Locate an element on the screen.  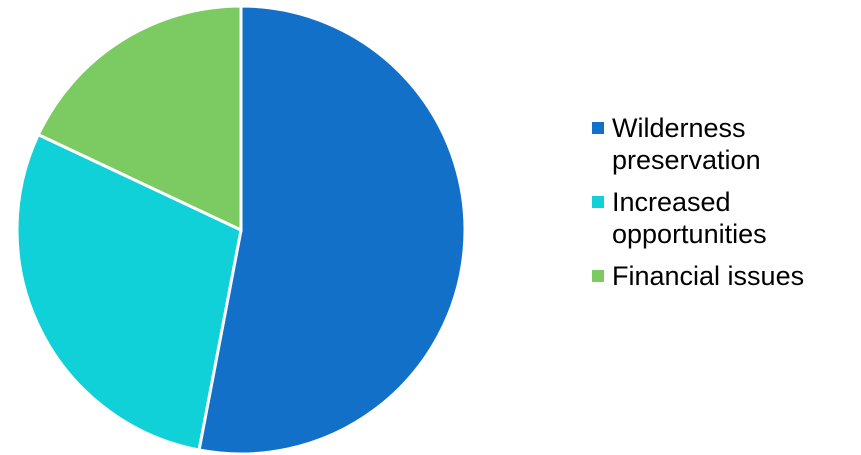
legend-swatch-wilderness-preservation is located at coordinates (598, 128).